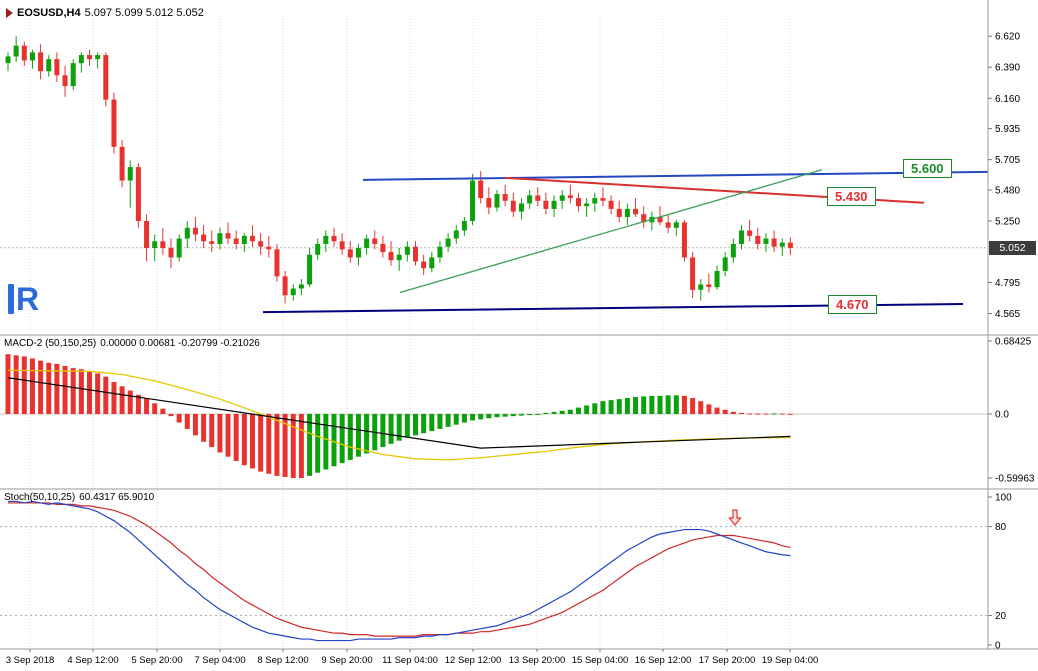 The image size is (1038, 671). What do you see at coordinates (1013, 341) in the screenshot?
I see `y-axis-label: 0.68425` at bounding box center [1013, 341].